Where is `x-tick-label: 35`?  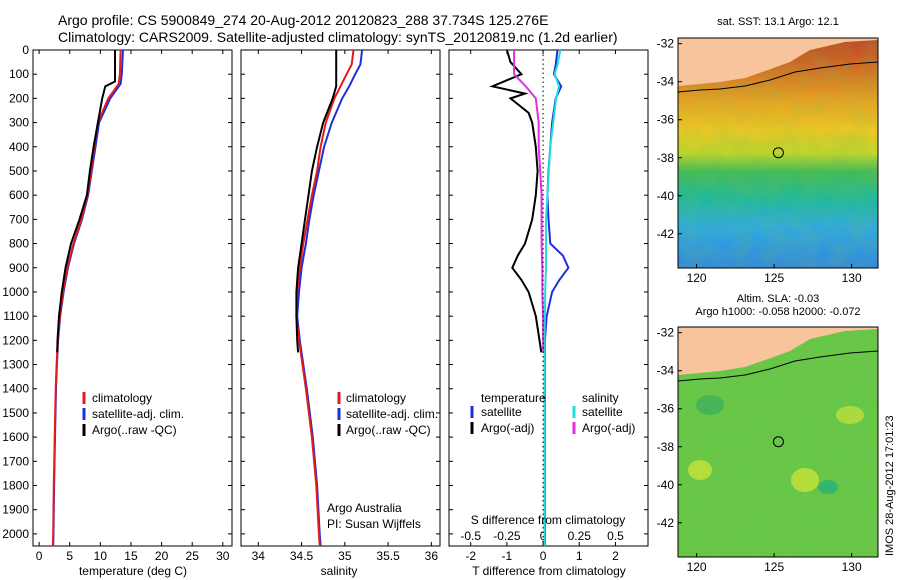 x-tick-label: 35 is located at coordinates (345, 556).